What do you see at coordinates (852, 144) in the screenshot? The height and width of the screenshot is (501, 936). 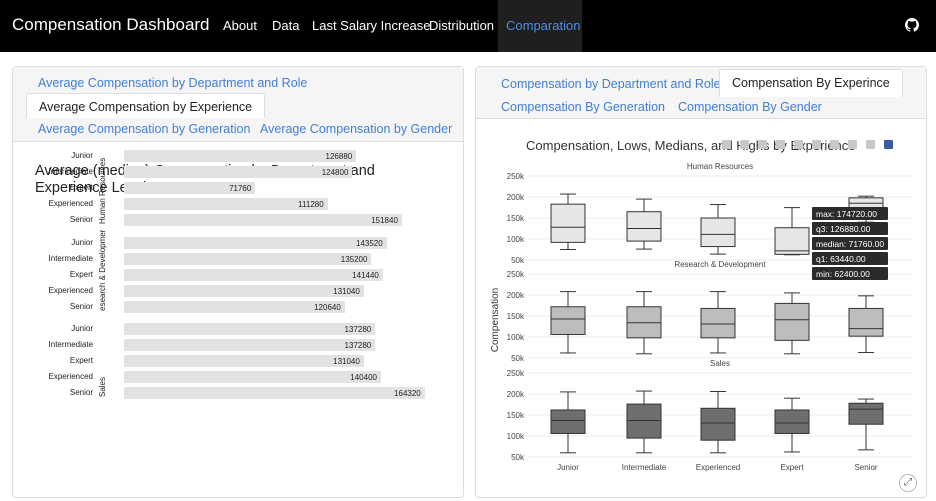 I see `autoscale-icon` at bounding box center [852, 144].